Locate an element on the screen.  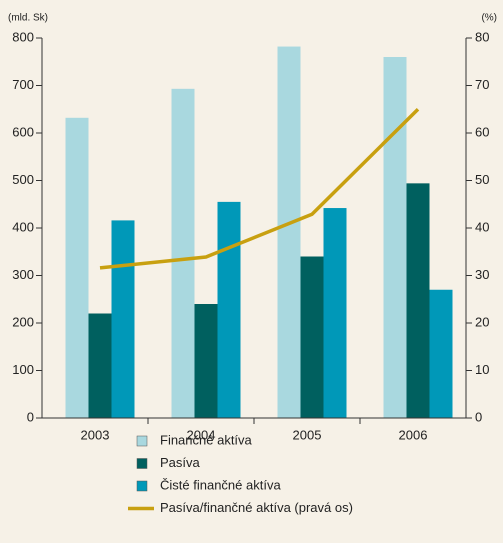
legend-label: Čisté finančné aktíva is located at coordinates (220, 484).